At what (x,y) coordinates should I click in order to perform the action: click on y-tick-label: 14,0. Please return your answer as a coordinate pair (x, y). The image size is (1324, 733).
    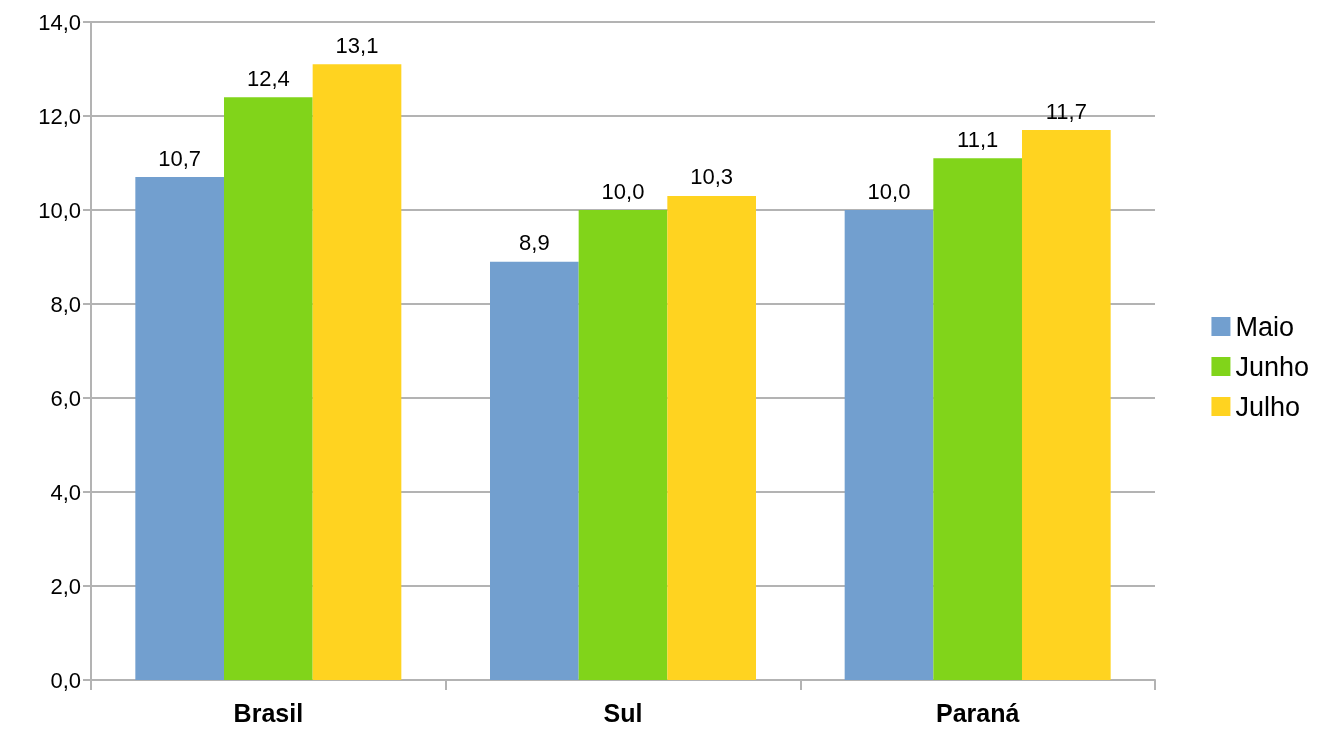
    Looking at the image, I should click on (59, 22).